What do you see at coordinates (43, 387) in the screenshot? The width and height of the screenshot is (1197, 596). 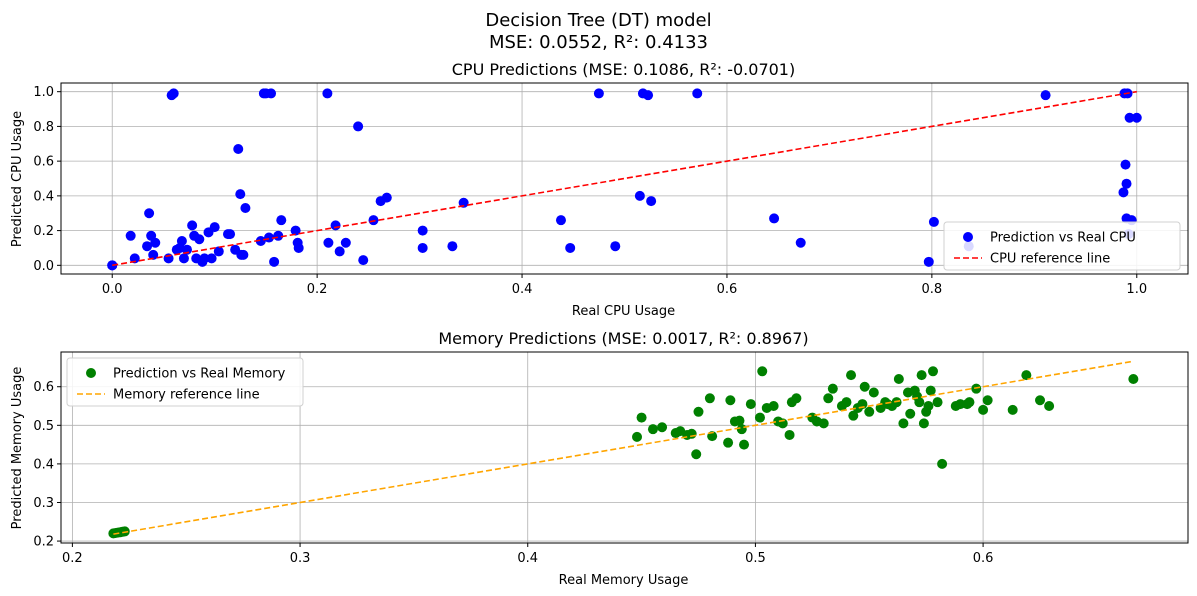 I see `memory-y-tick-label: 0.6` at bounding box center [43, 387].